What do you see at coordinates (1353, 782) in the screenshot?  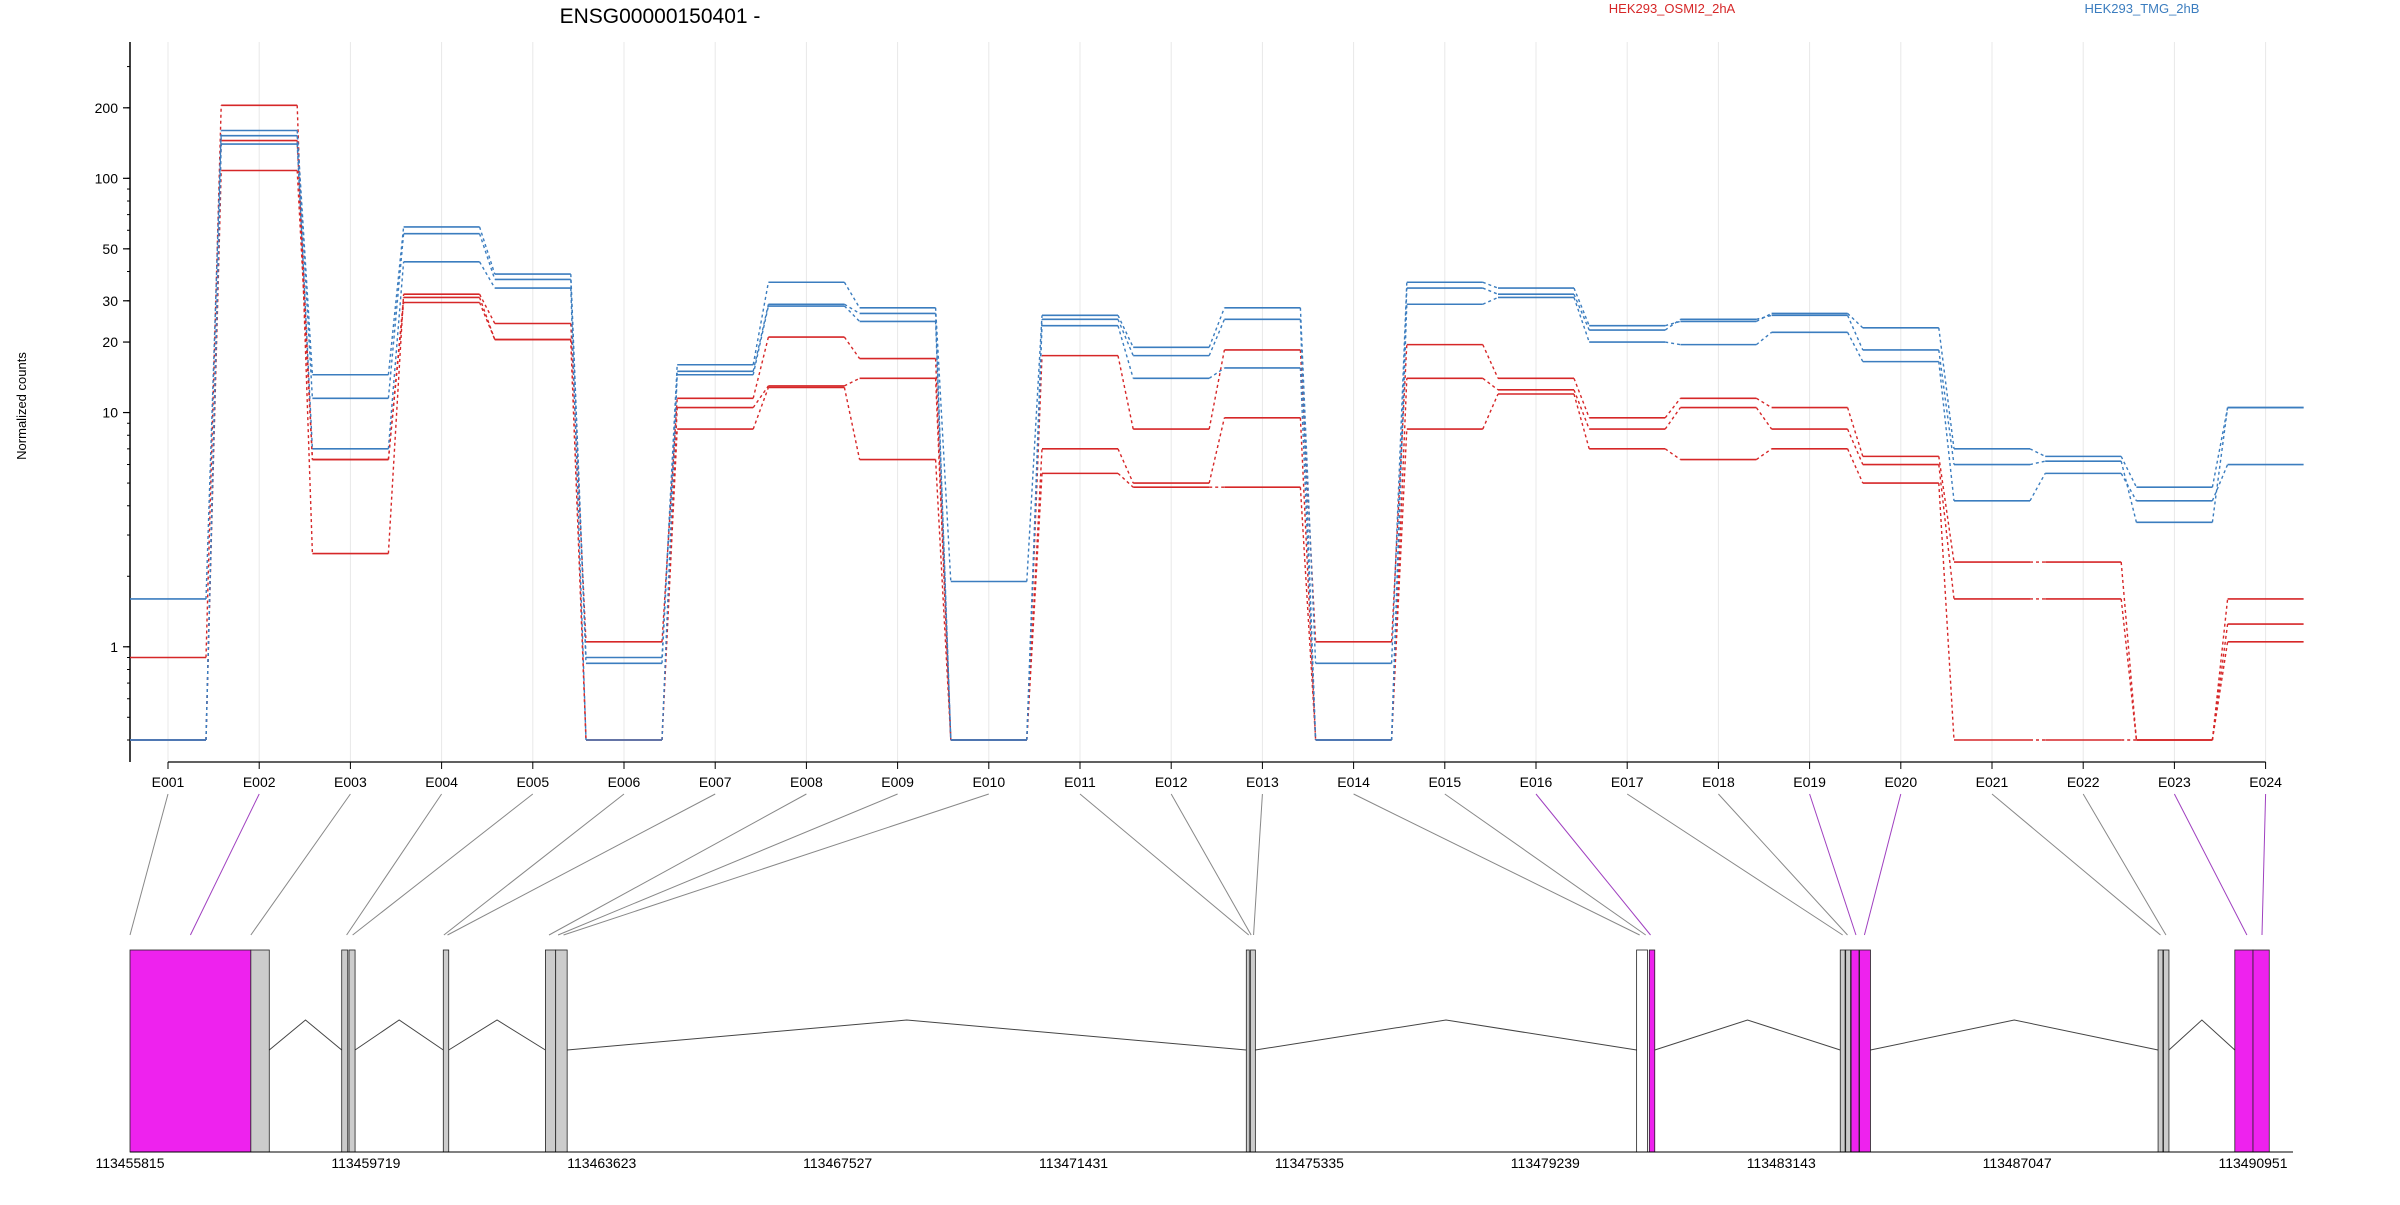 I see `x-tick-label-e014: E014` at bounding box center [1353, 782].